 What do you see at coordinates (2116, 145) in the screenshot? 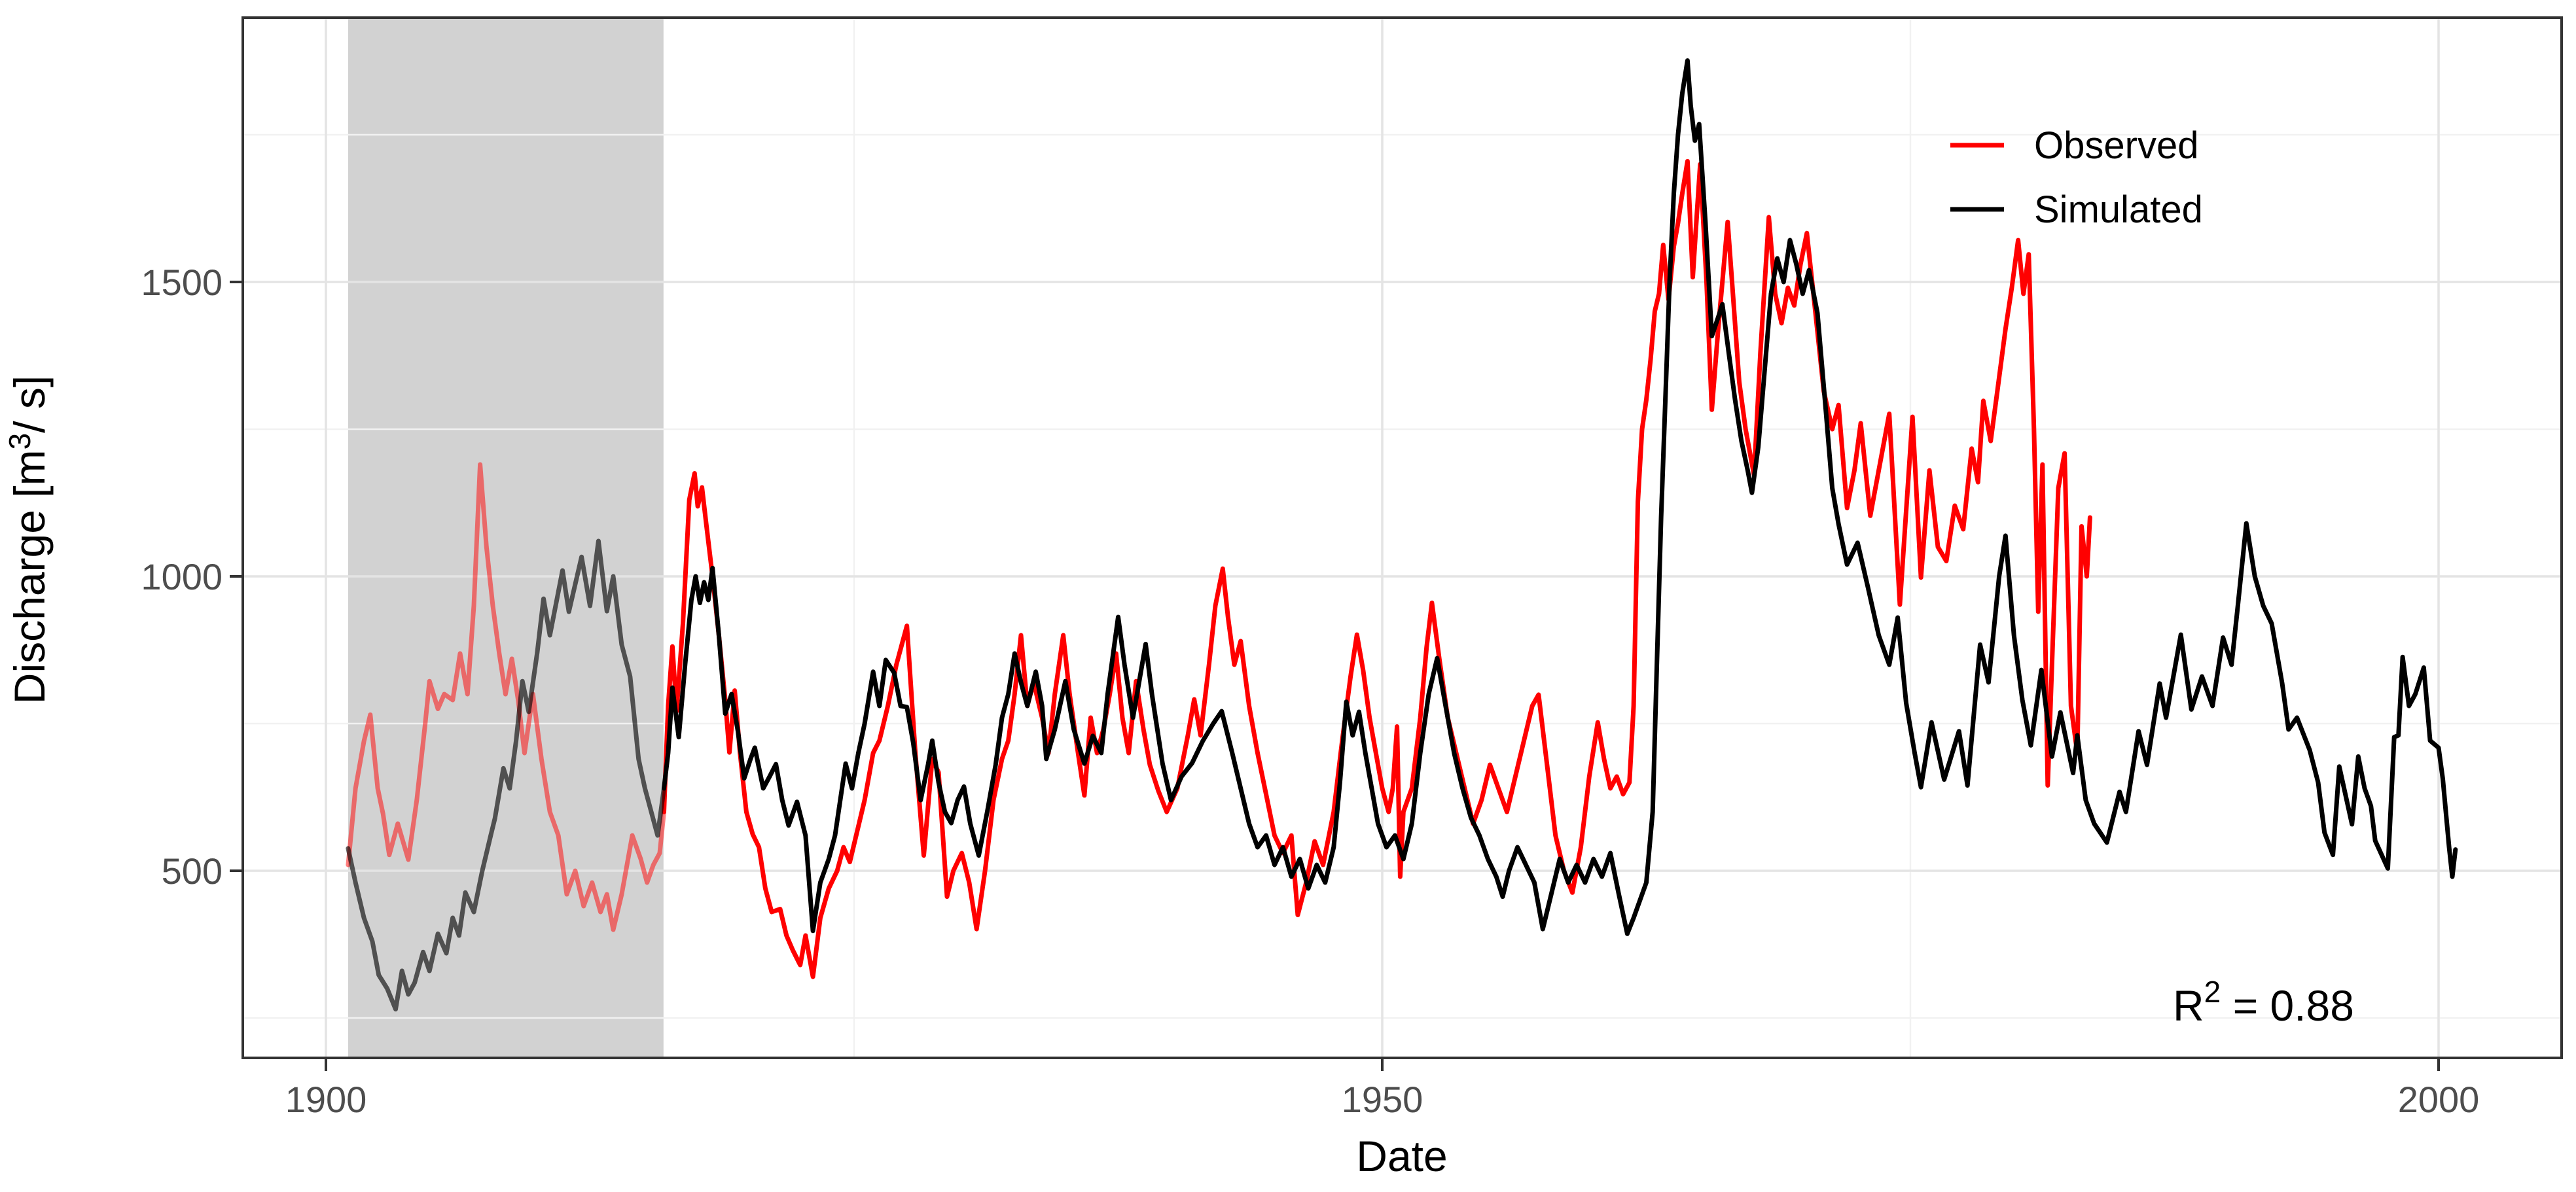
I see `legend-label-observed: Observed` at bounding box center [2116, 145].